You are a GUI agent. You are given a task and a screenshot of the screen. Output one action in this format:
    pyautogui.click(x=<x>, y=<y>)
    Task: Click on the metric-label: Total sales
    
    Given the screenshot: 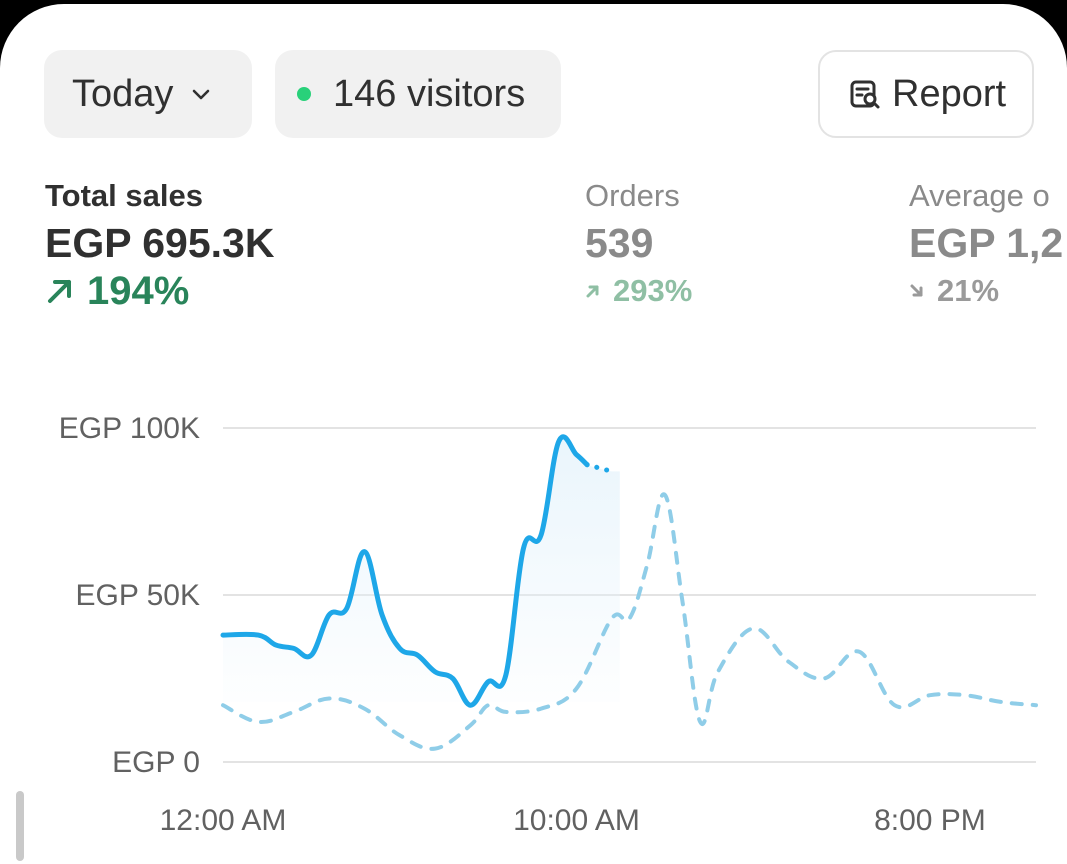 What is the action you would take?
    pyautogui.click(x=124, y=195)
    